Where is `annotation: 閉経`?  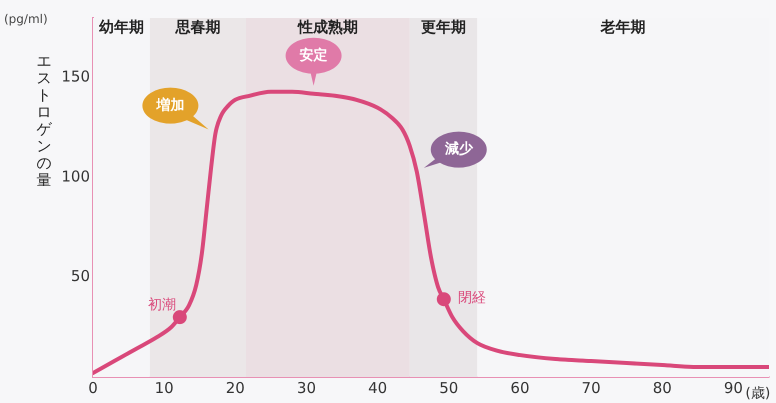
annotation: 閉経 is located at coordinates (472, 298).